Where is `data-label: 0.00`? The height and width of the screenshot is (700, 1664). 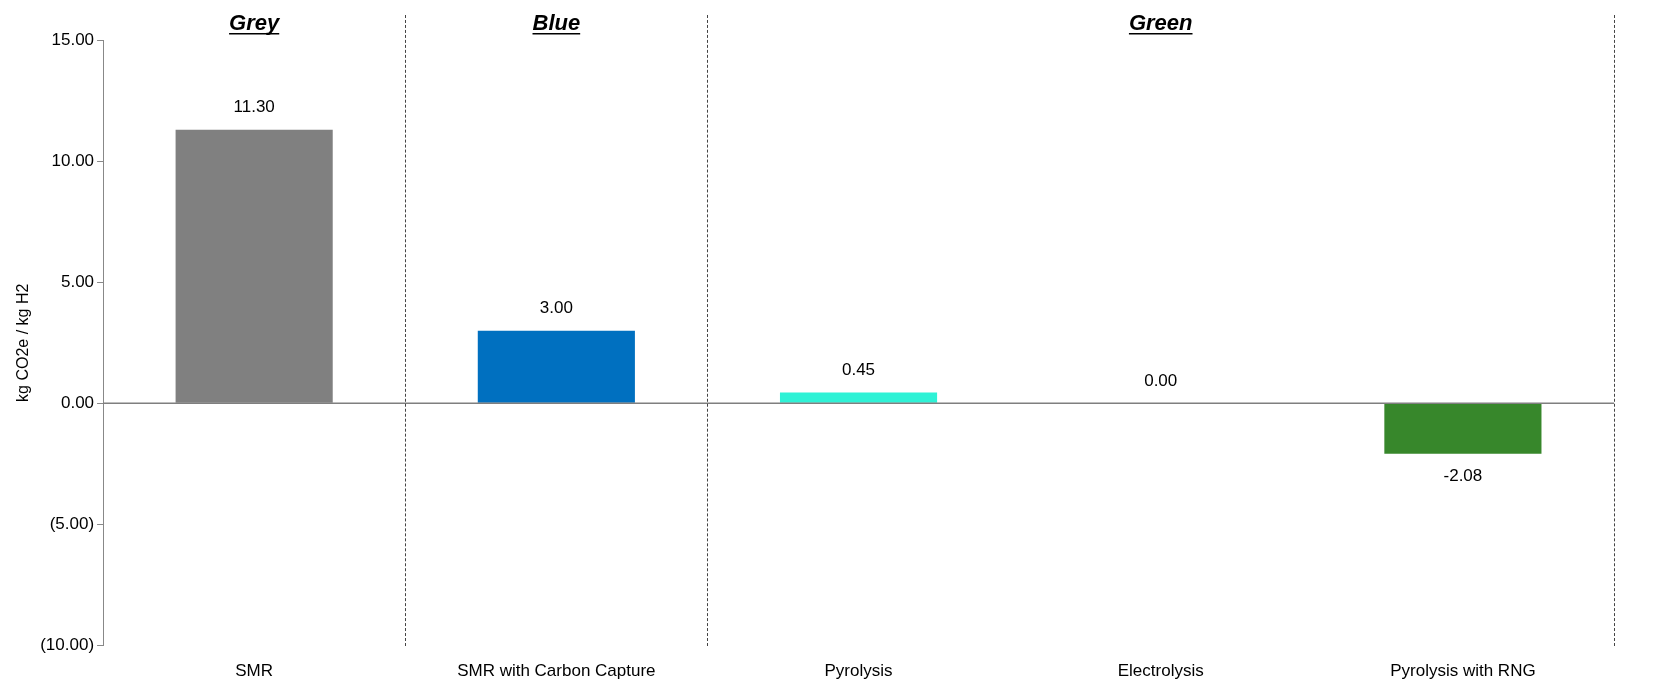
data-label: 0.00 is located at coordinates (1161, 380).